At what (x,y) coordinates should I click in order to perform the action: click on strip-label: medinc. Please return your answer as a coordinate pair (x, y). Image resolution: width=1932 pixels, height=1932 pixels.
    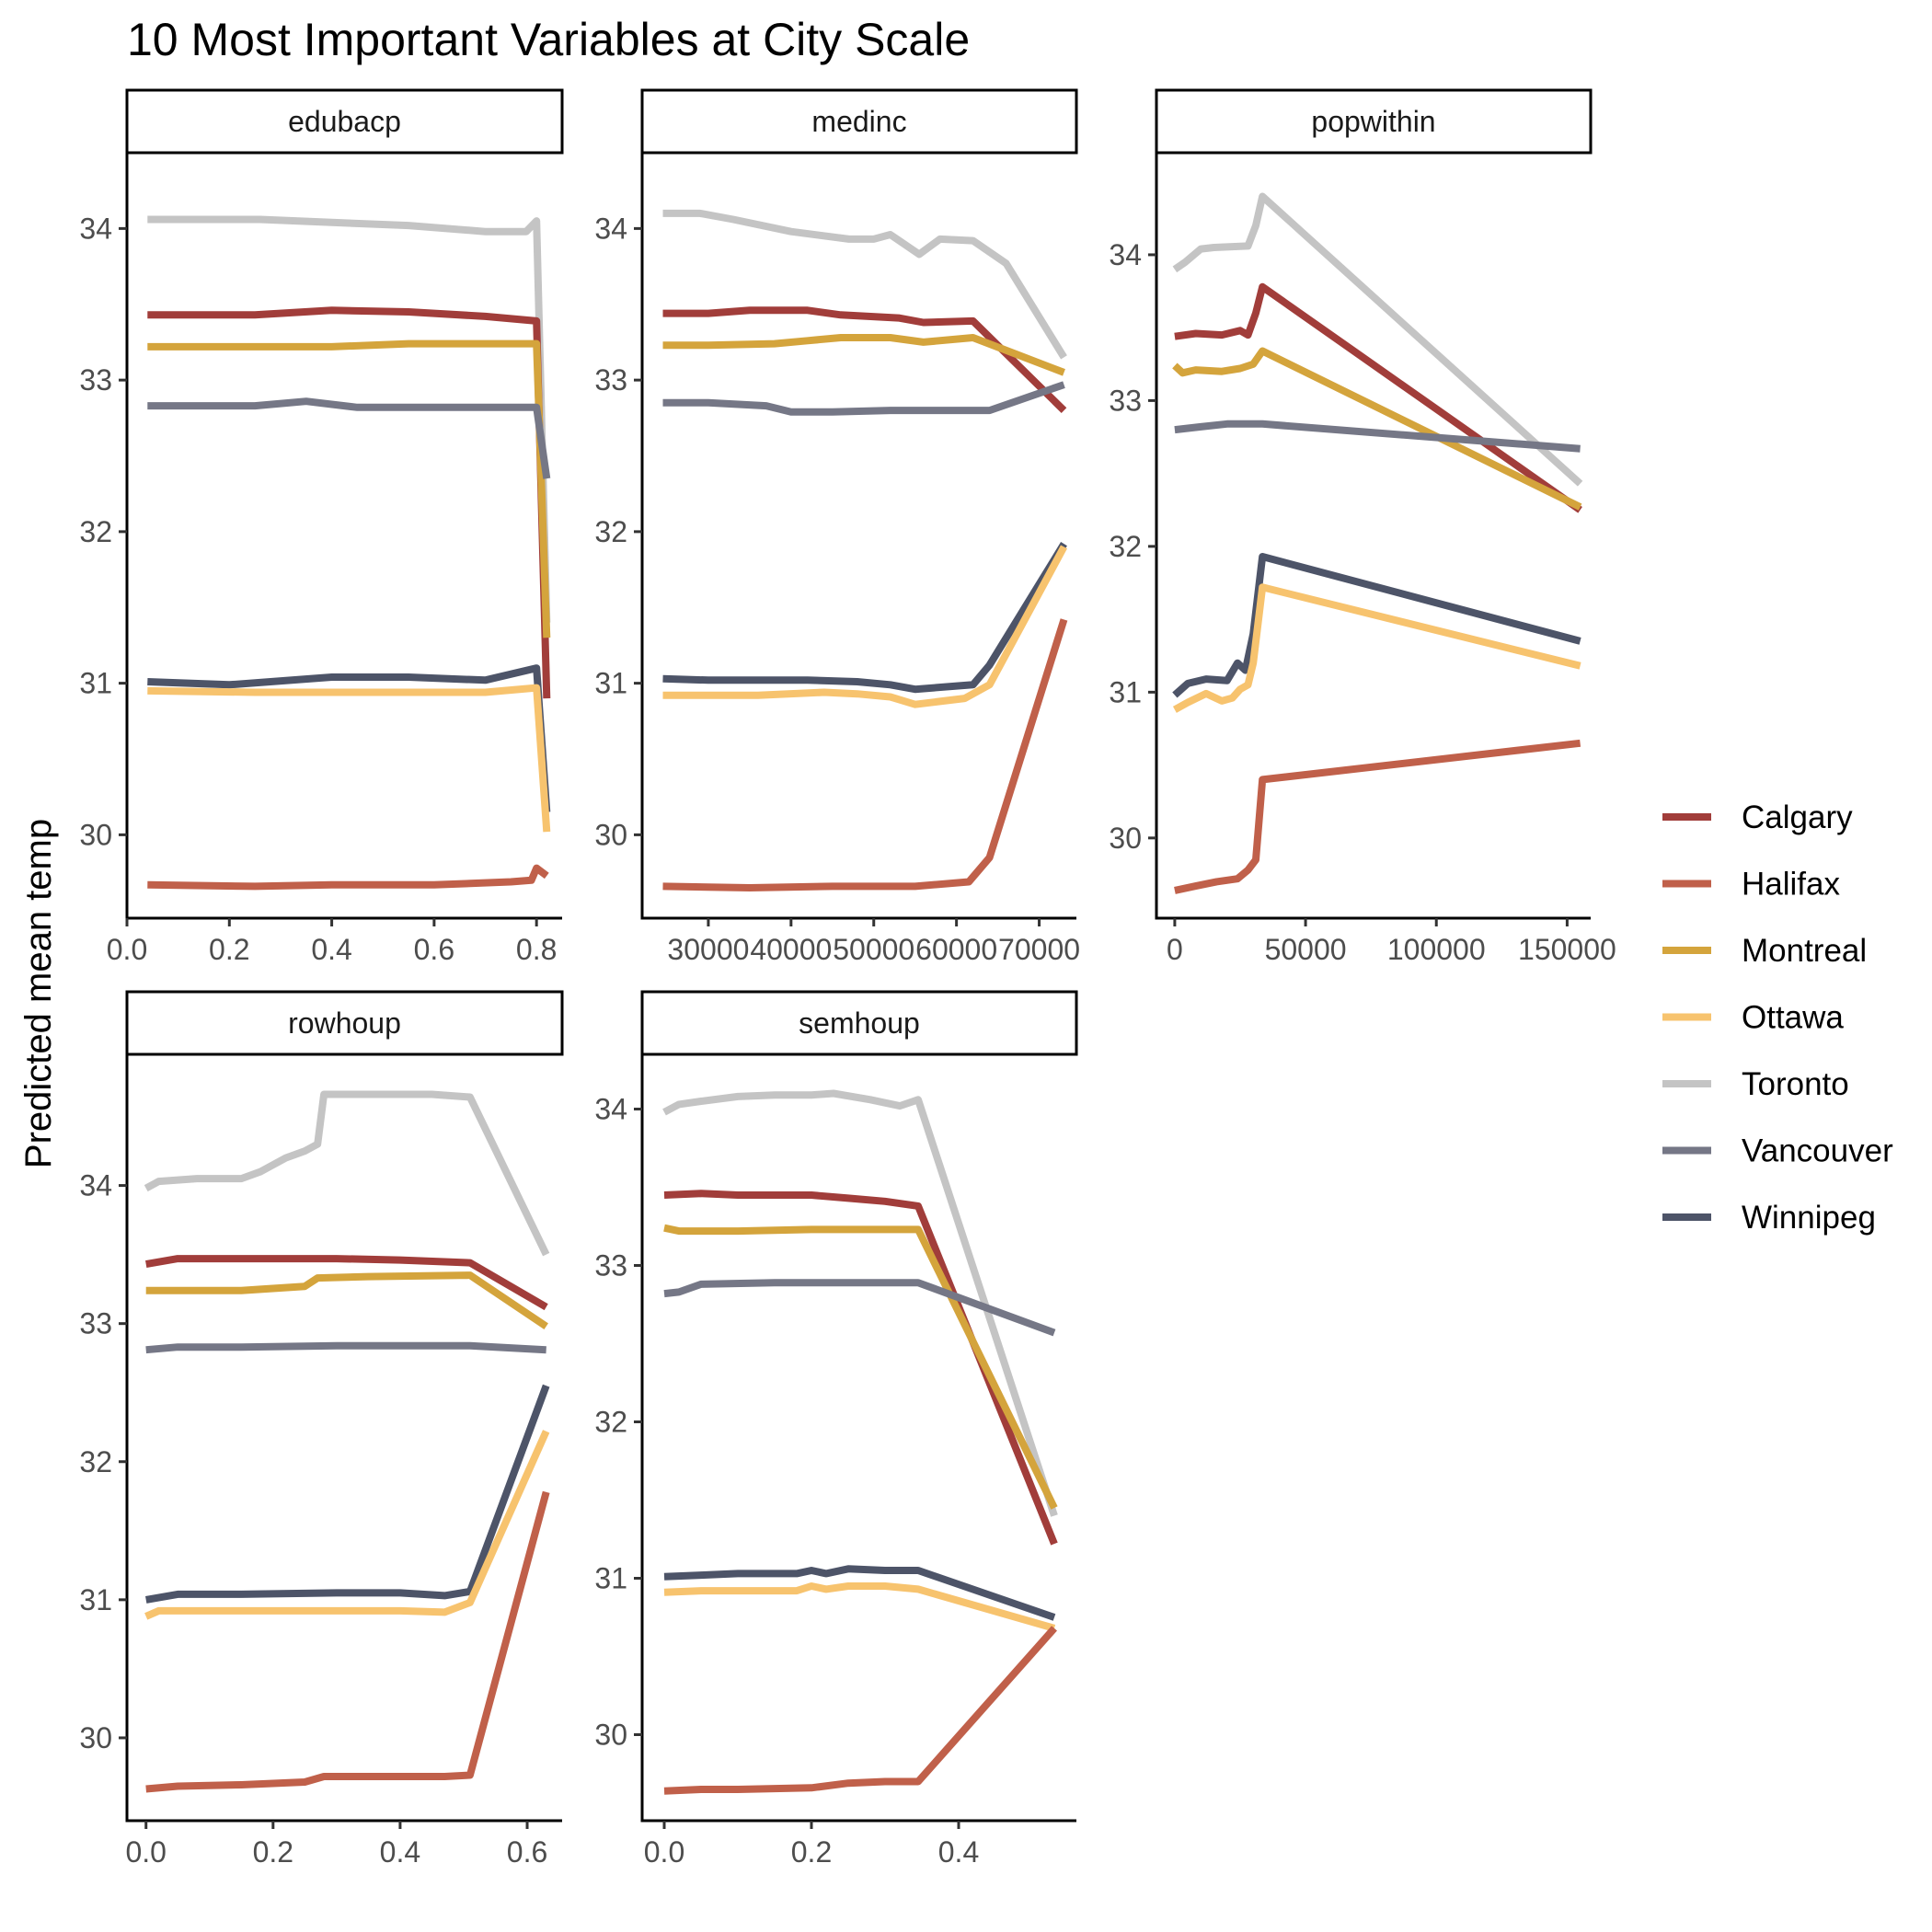
    Looking at the image, I should click on (858, 121).